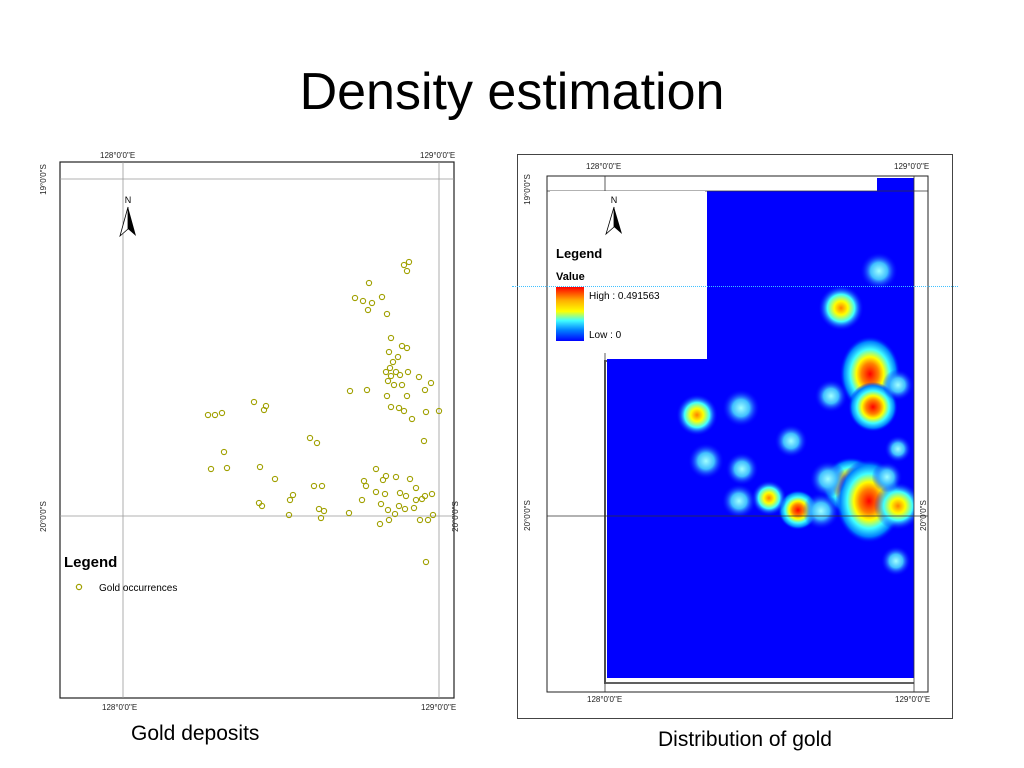 This screenshot has height=768, width=1024. I want to click on legend-color-ramp, so click(570, 314).